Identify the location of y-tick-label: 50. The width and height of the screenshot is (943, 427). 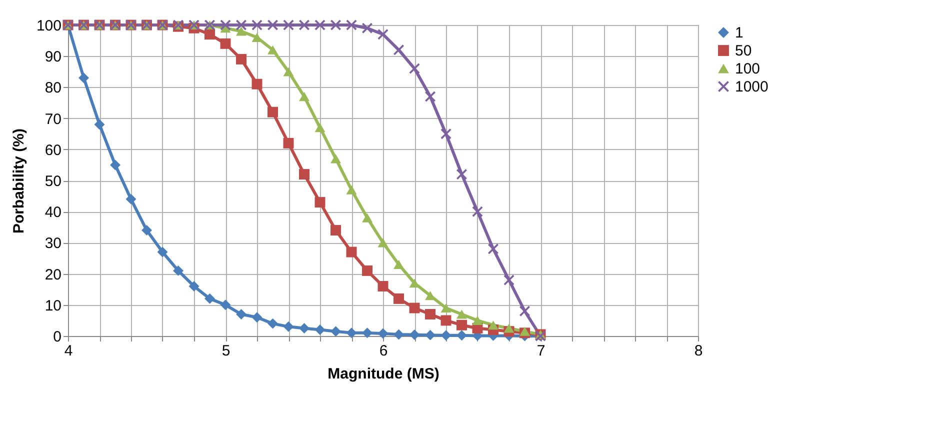
(53, 181).